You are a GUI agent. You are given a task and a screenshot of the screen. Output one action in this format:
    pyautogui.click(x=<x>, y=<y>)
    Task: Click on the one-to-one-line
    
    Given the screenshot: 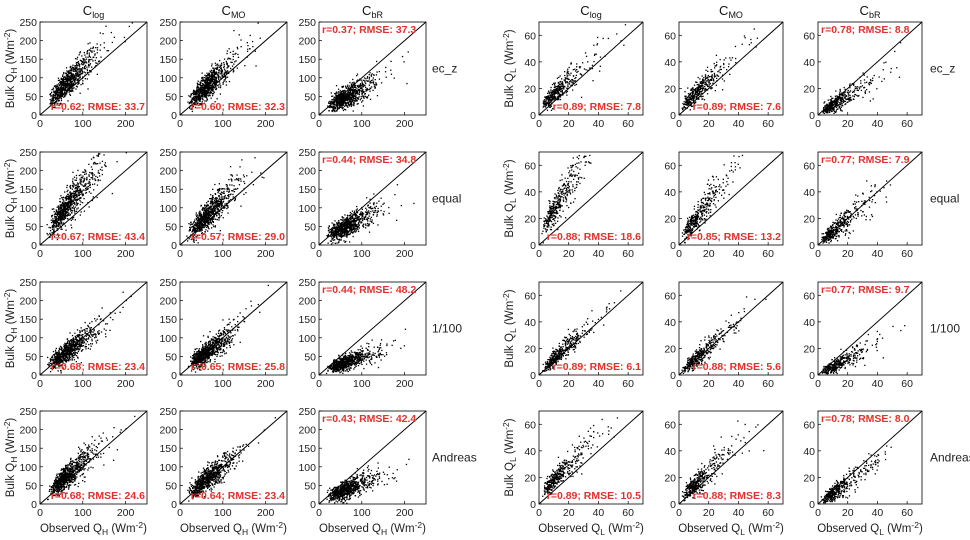 What is the action you would take?
    pyautogui.click(x=233, y=198)
    